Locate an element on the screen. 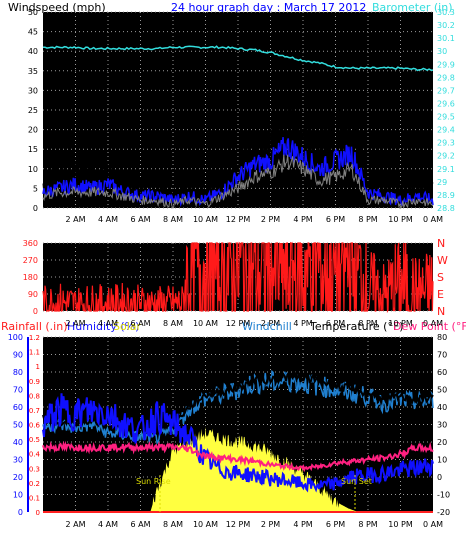  humidity-tick-label: 40 is located at coordinates (18, 442).